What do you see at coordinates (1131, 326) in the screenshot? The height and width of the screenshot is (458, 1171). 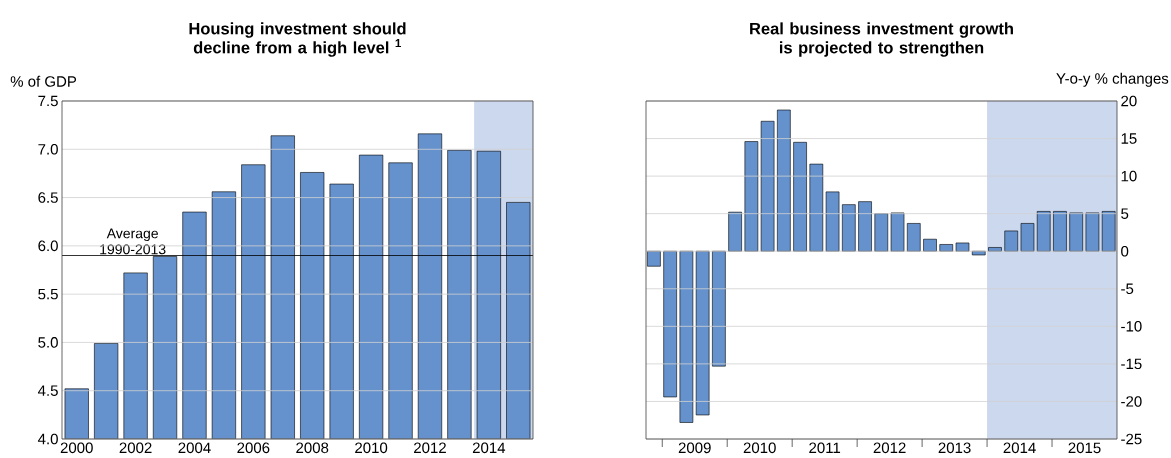 I see `y-tick-label: -10` at bounding box center [1131, 326].